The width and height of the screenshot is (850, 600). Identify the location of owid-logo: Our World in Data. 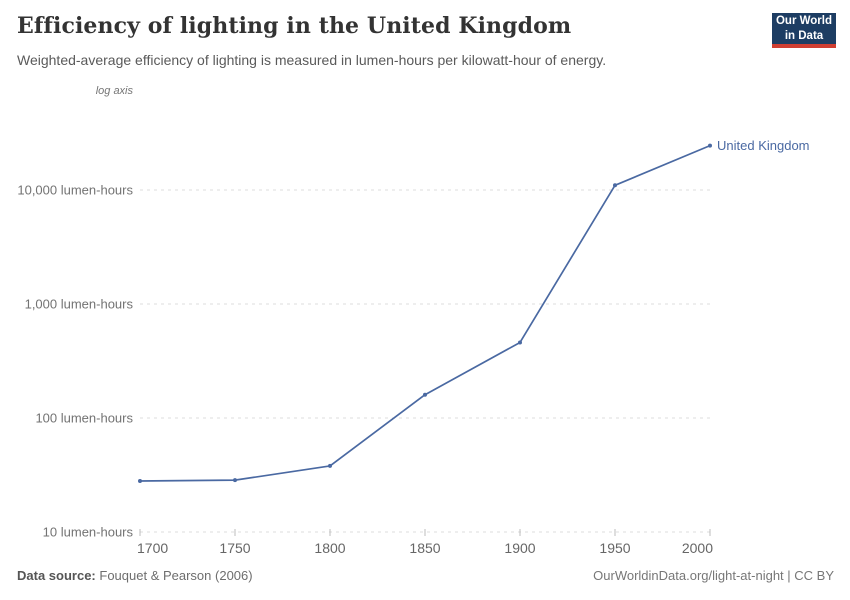
(804, 30).